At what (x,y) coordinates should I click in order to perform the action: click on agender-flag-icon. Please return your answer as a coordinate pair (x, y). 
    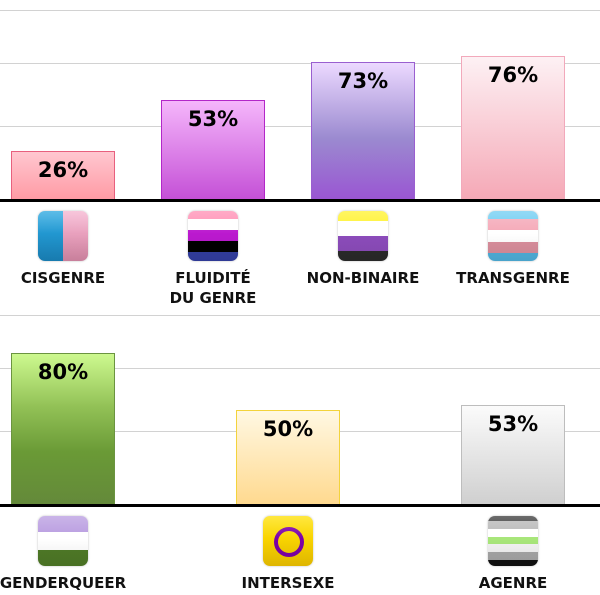
    Looking at the image, I should click on (513, 541).